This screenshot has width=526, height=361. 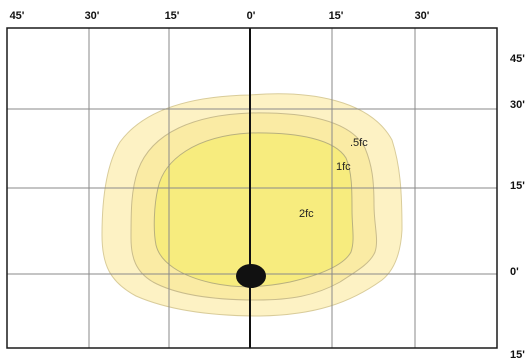 I want to click on top-axis-label-4: 15', so click(x=336, y=16).